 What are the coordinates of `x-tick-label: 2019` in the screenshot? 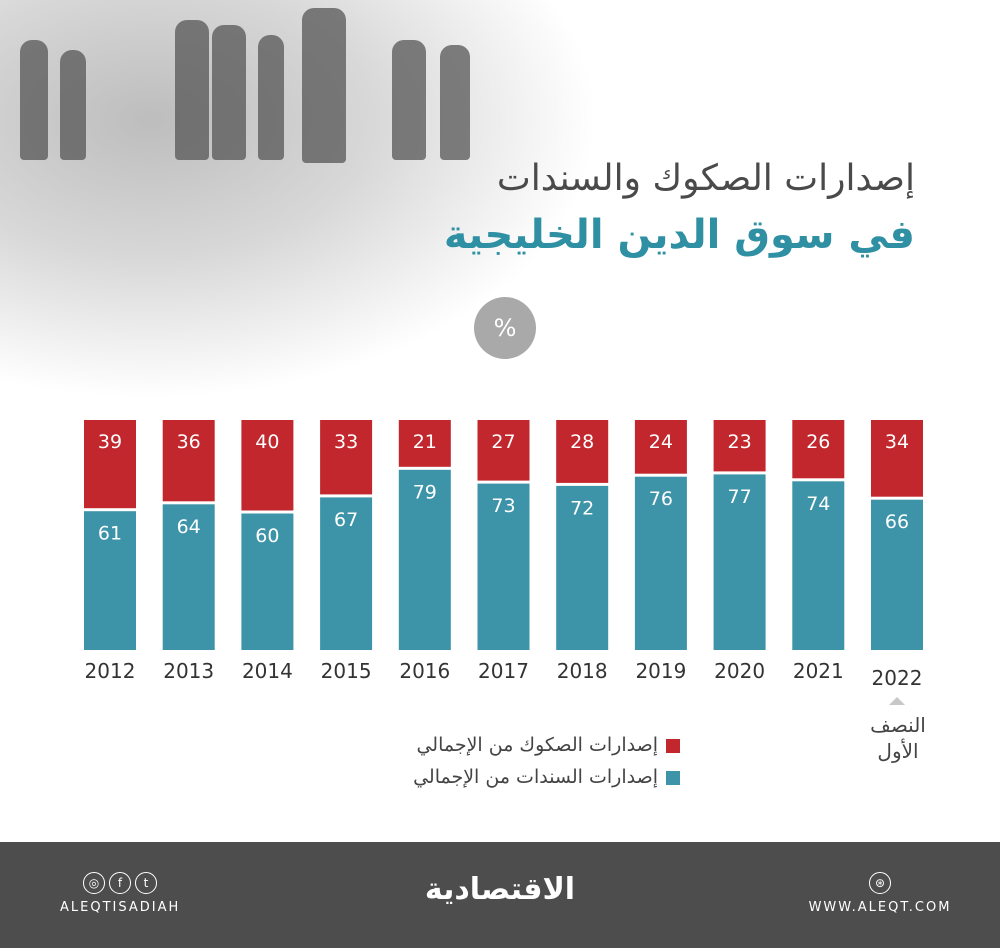 It's located at (660, 671).